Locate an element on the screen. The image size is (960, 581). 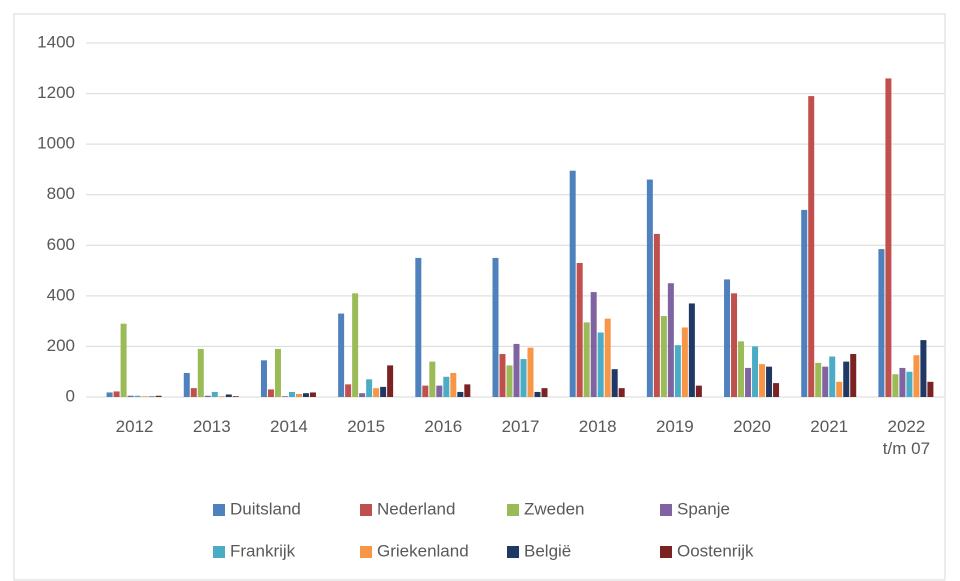
y-tick-label: 0 is located at coordinates (70, 395).